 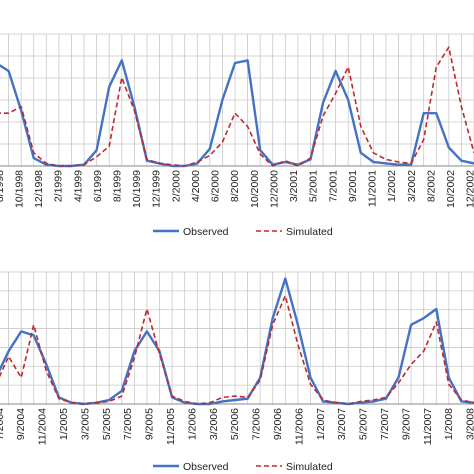 What do you see at coordinates (321, 424) in the screenshot?
I see `tick-label: 1/2007` at bounding box center [321, 424].